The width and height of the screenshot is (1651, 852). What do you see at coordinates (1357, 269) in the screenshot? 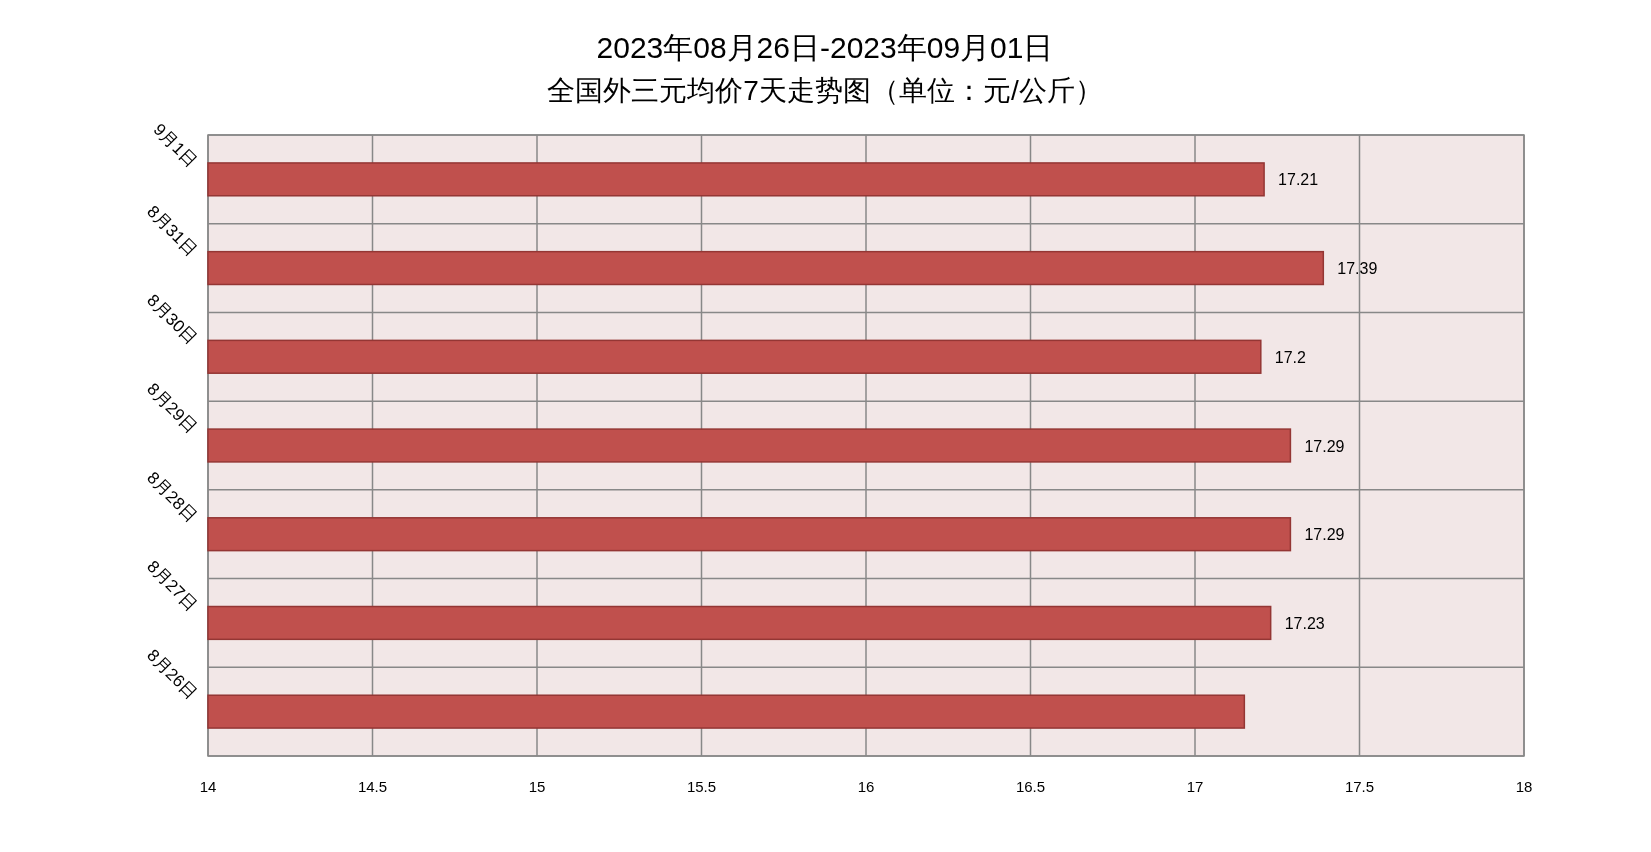
I see `data-label: 17.39` at bounding box center [1357, 269].